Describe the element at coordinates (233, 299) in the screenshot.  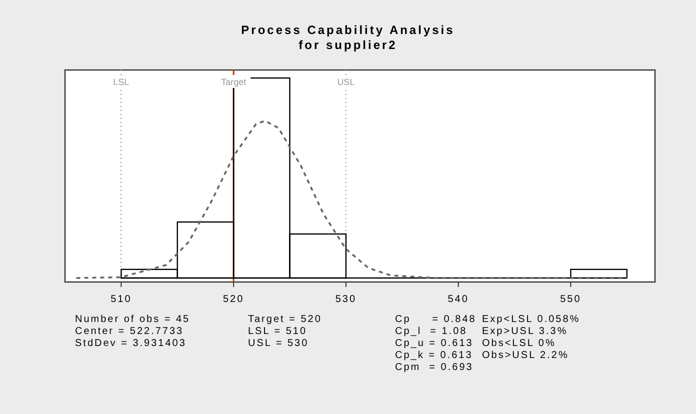
I see `x-tick-label: 520` at that location.